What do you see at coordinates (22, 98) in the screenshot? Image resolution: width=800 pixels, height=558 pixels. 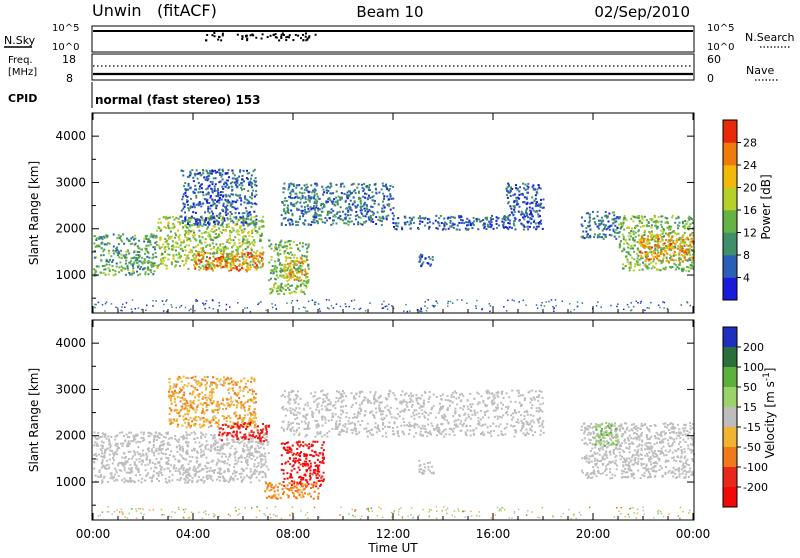 I see `cpid-label: CPID` at bounding box center [22, 98].